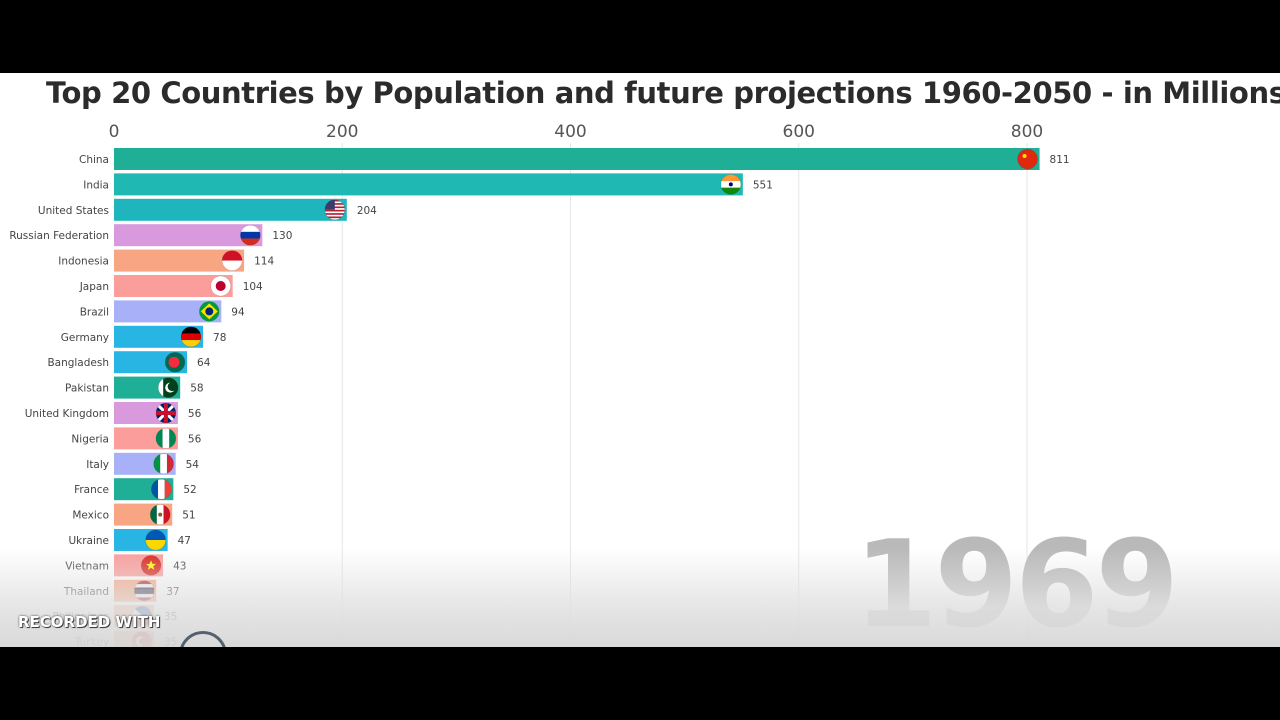 The image size is (1280, 720). I want to click on category-label: Nigeria, so click(90, 439).